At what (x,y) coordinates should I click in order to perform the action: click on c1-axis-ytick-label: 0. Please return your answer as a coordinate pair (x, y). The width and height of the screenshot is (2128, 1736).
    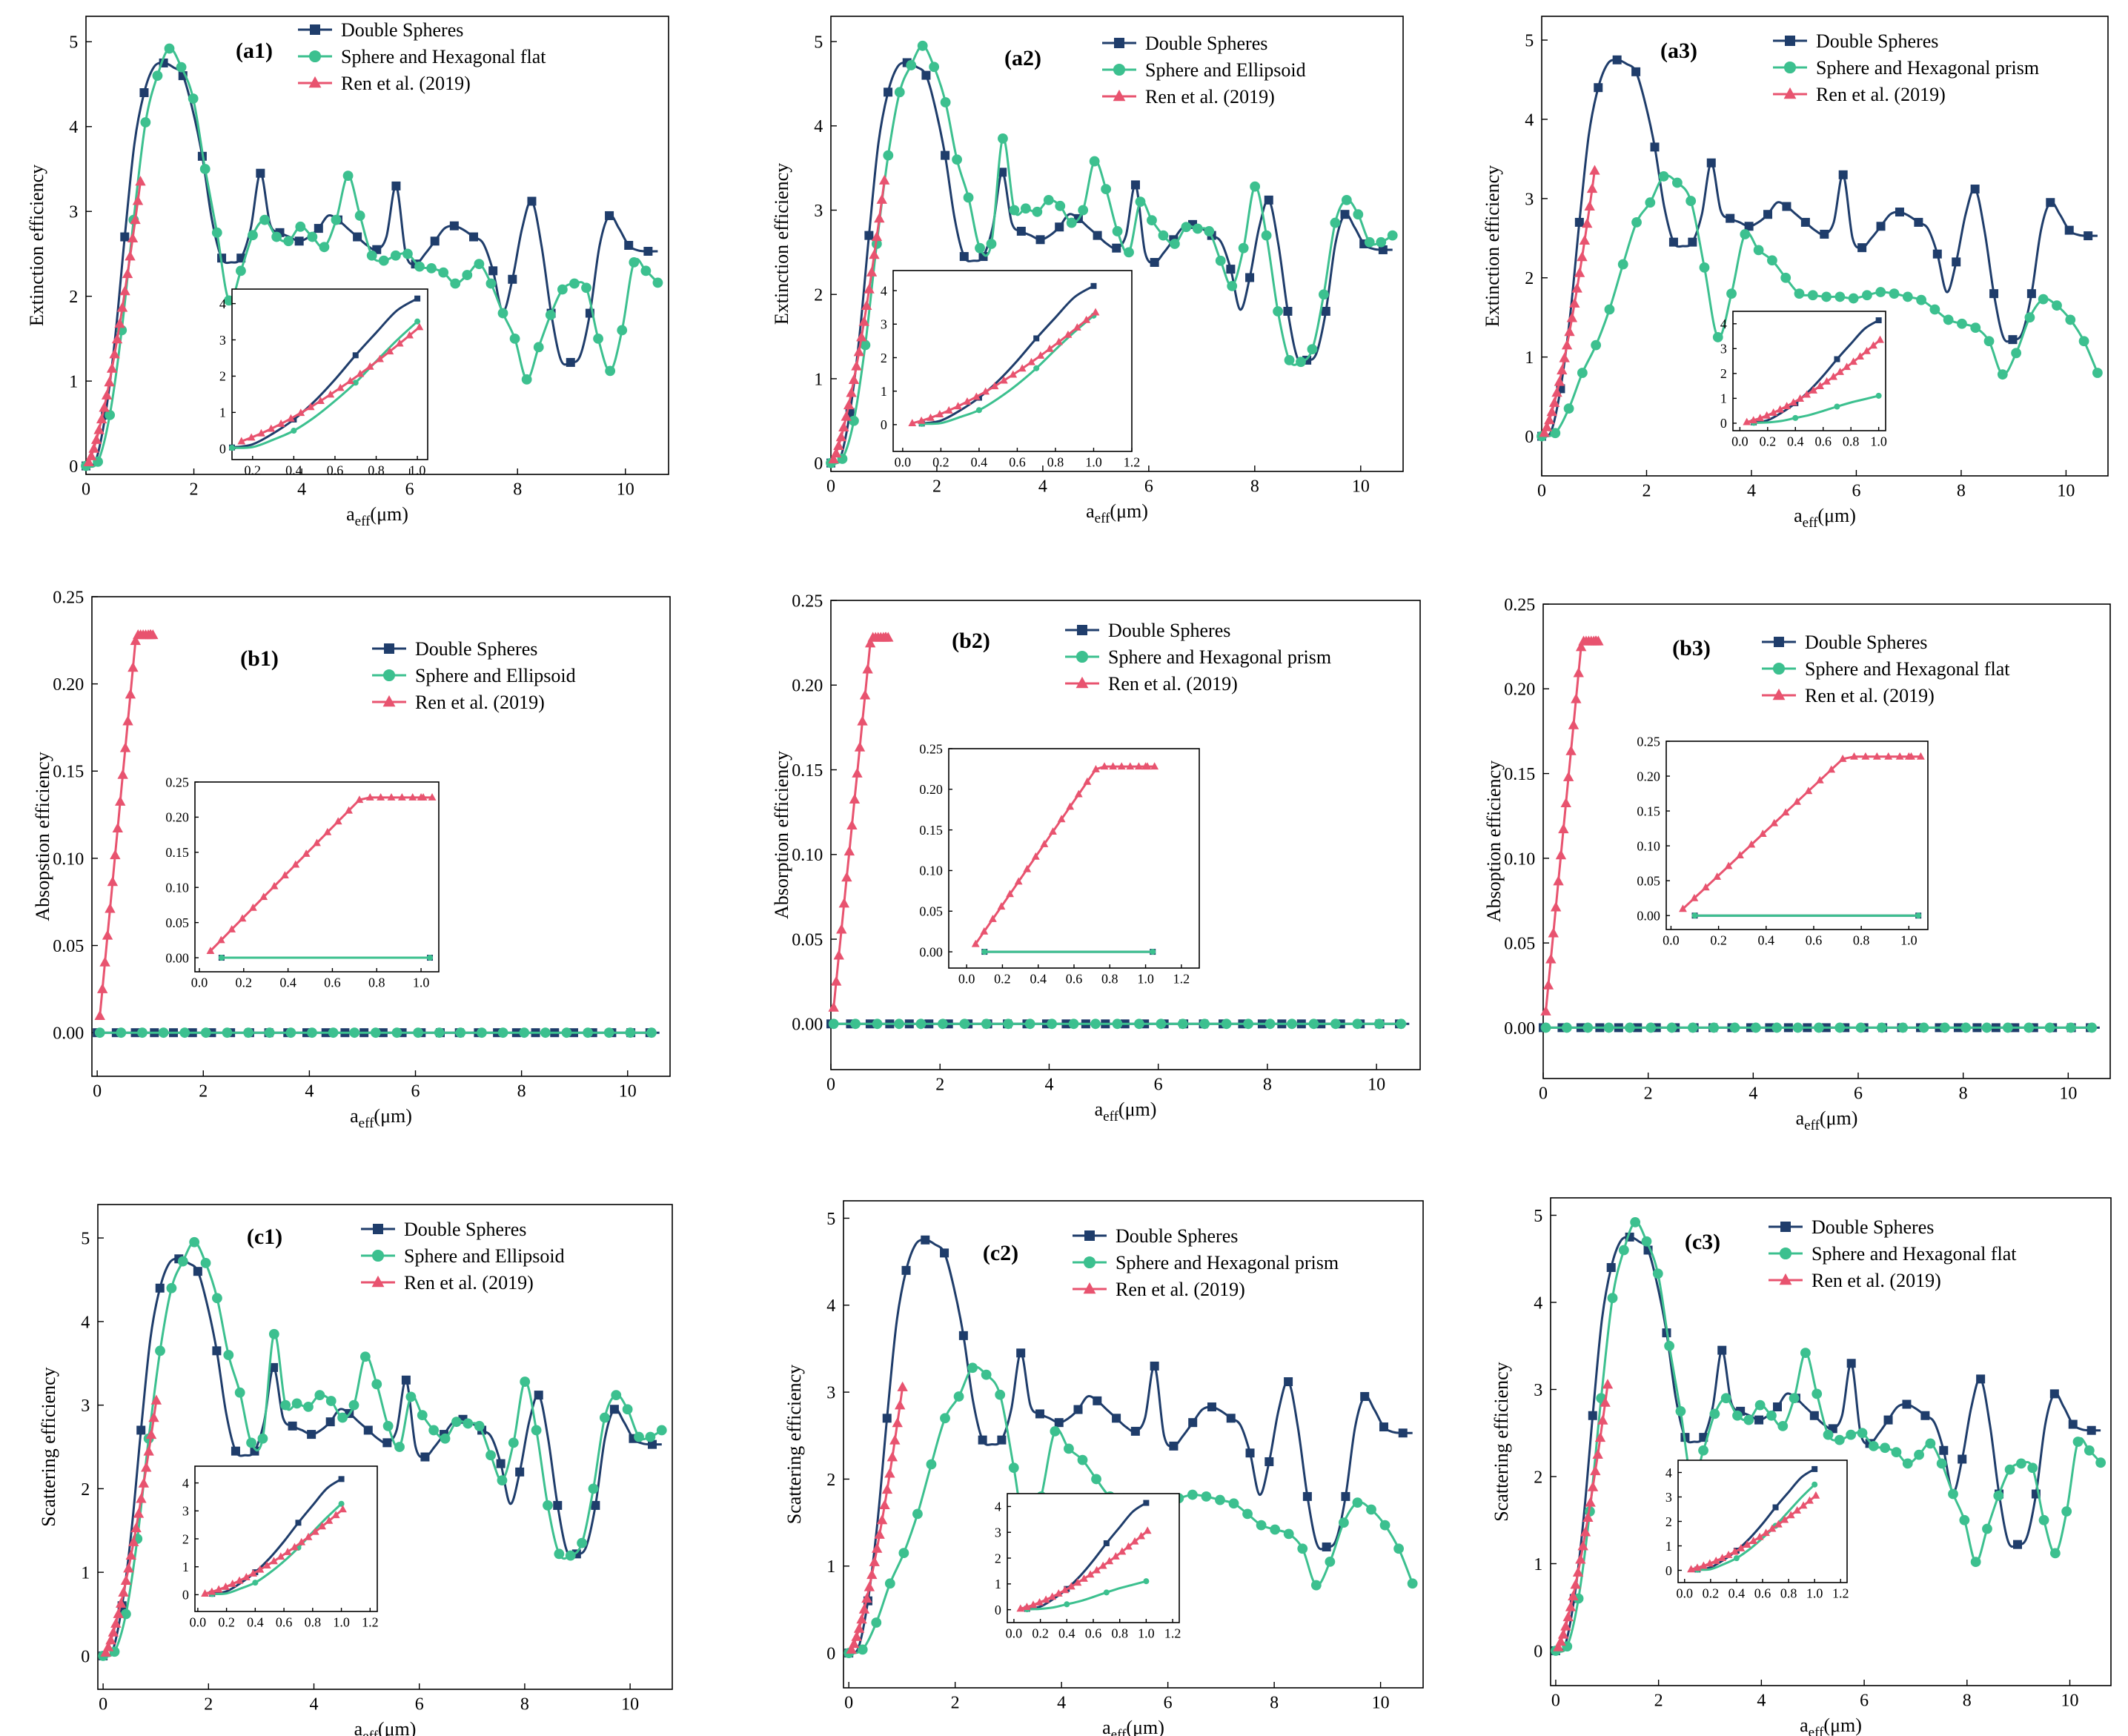
    Looking at the image, I should click on (85, 1657).